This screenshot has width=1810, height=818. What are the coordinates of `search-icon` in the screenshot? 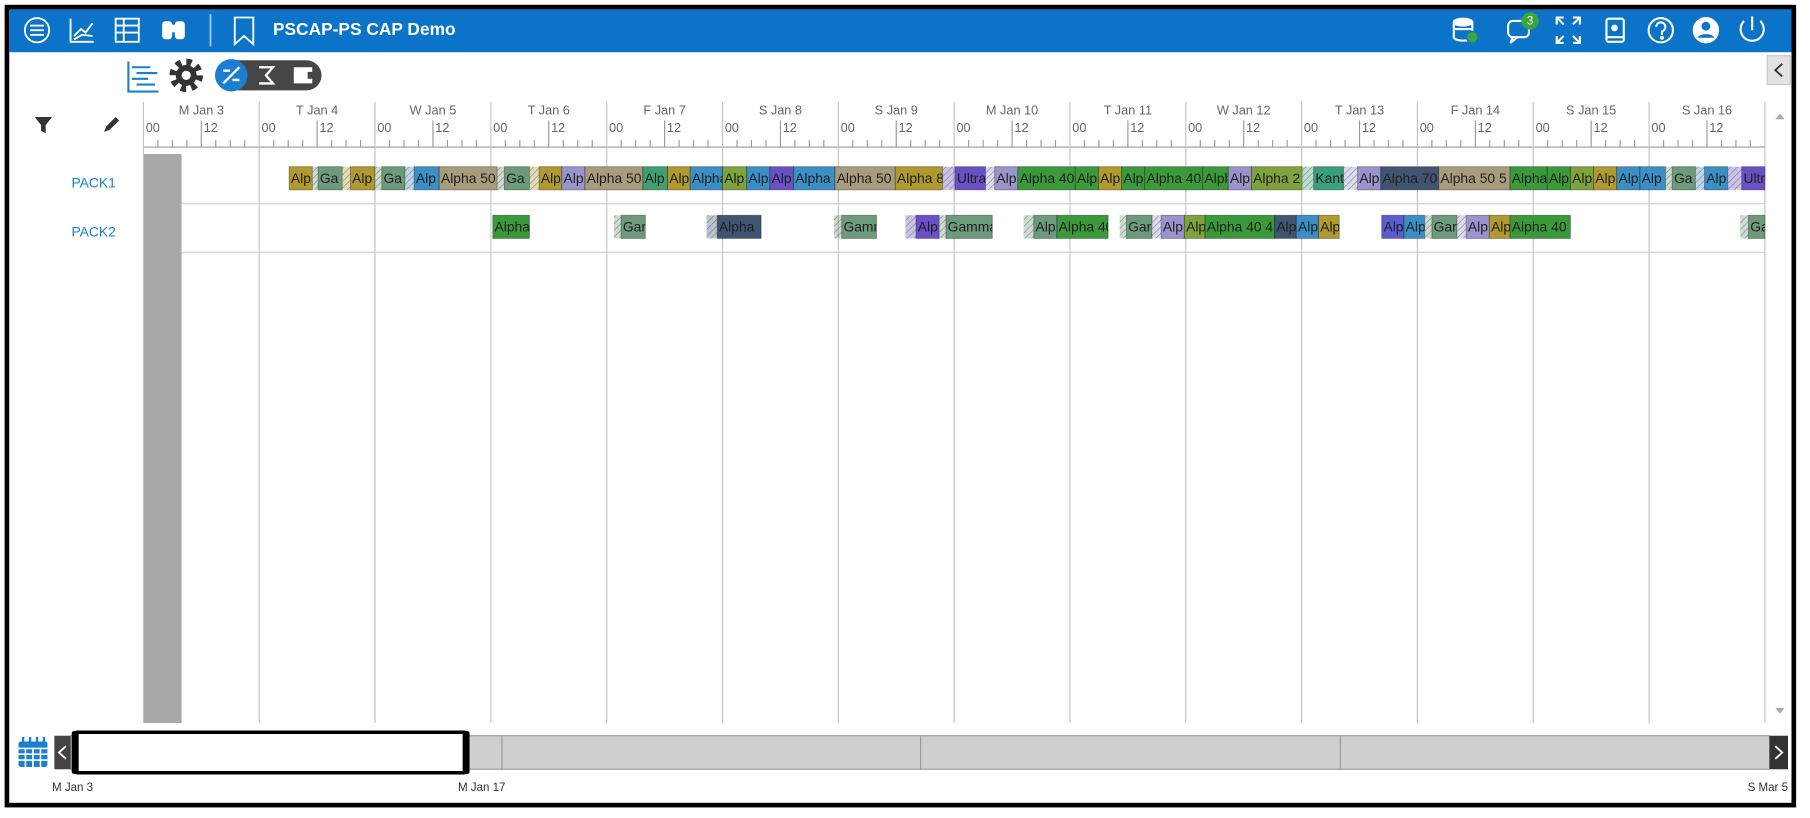 It's located at (173, 30).